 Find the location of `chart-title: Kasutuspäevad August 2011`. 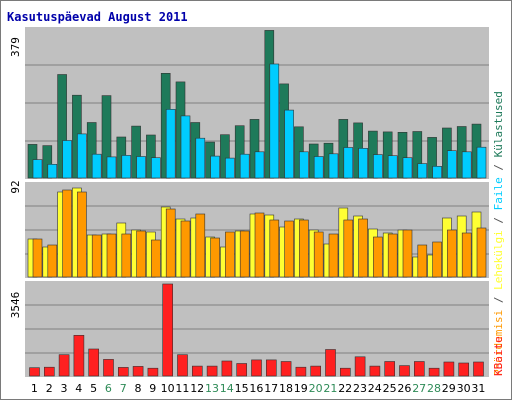

chart-title: Kasutuspäevad August 2011 is located at coordinates (97, 17).